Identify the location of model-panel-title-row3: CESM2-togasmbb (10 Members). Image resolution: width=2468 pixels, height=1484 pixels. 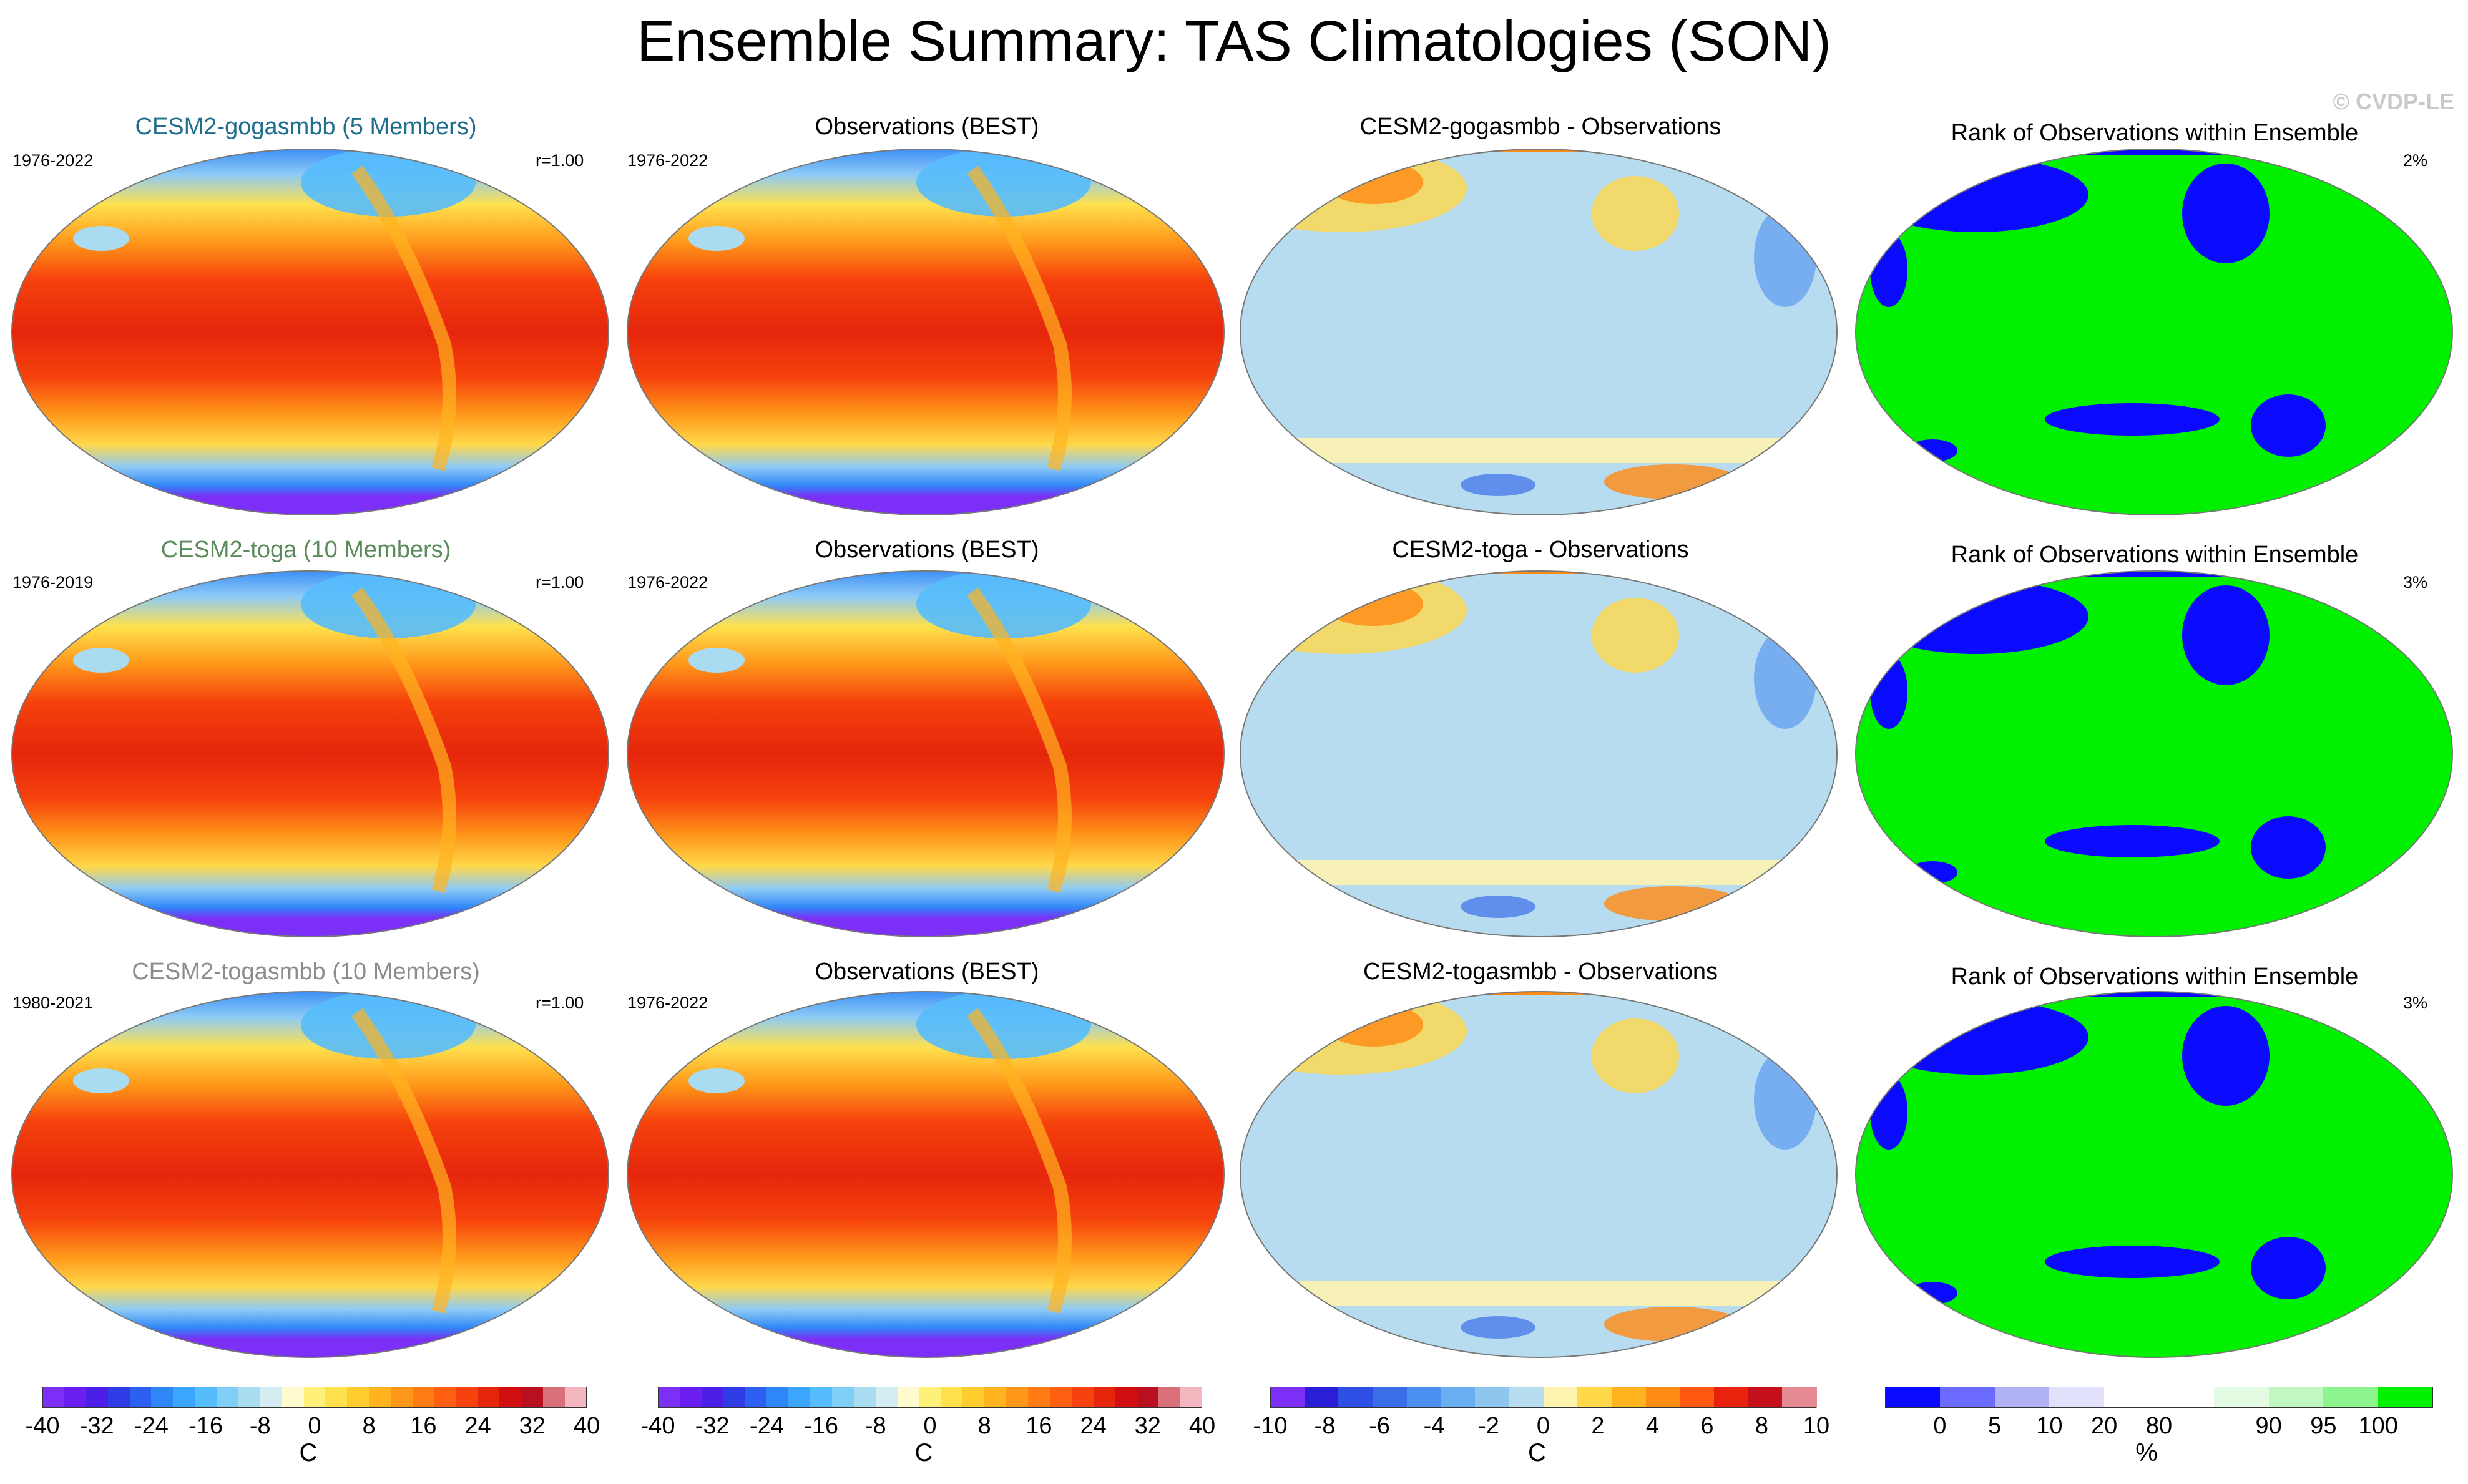
(306, 972).